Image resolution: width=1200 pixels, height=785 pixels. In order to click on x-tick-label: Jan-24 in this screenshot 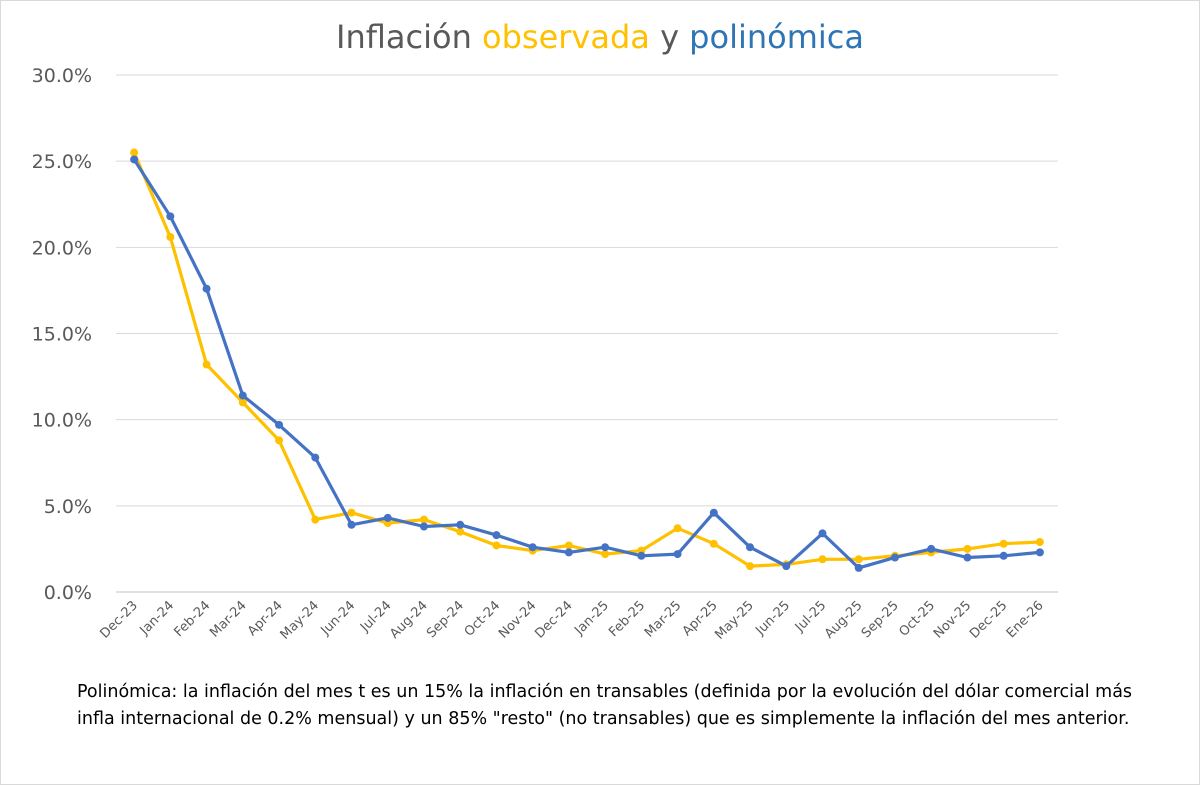, I will do `click(157, 618)`.